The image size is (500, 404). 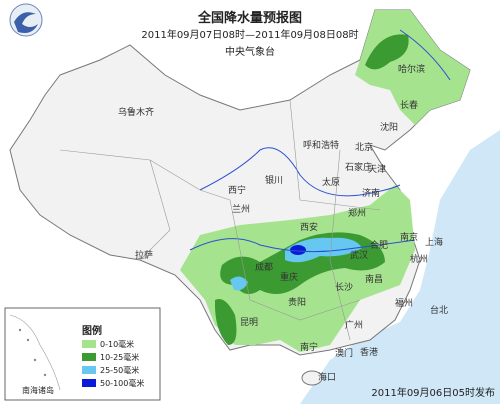 What do you see at coordinates (419, 259) in the screenshot?
I see `city-label: 杭州` at bounding box center [419, 259].